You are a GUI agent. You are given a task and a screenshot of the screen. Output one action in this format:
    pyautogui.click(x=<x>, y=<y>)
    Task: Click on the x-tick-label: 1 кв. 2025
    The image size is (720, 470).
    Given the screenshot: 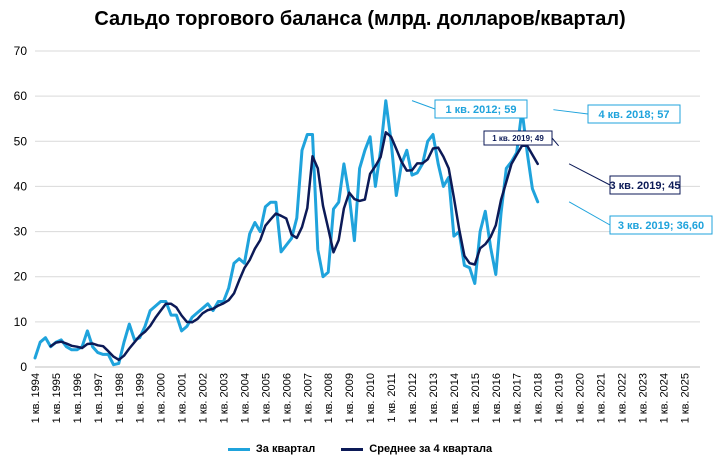 What is the action you would take?
    pyautogui.click(x=685, y=398)
    